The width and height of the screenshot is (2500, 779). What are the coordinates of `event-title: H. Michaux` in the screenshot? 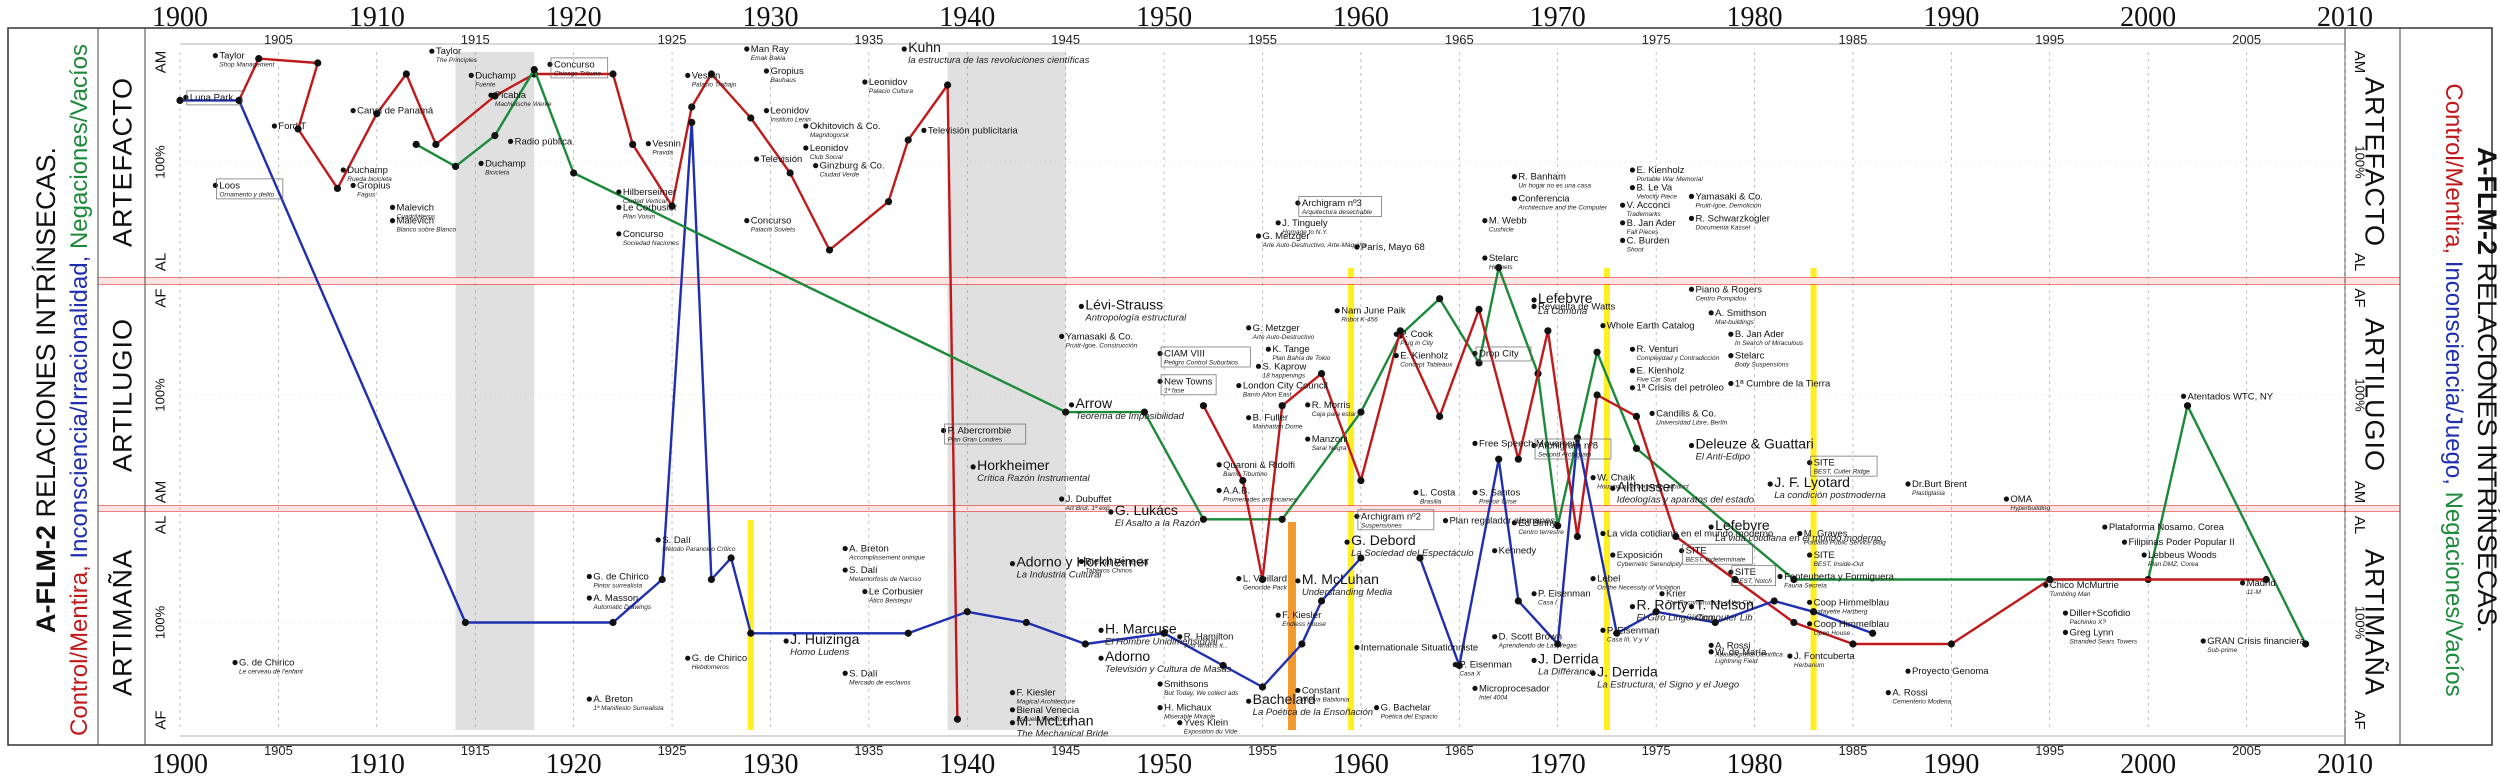 It's located at (1188, 708).